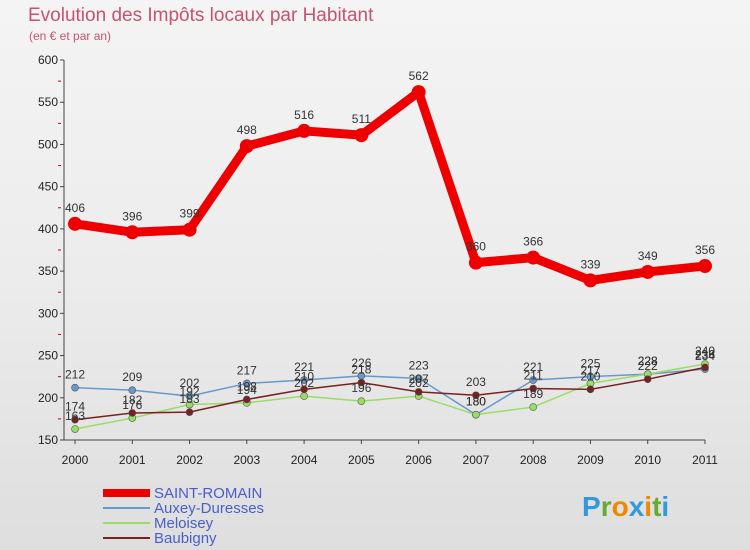 This screenshot has width=750, height=550. Describe the element at coordinates (48, 144) in the screenshot. I see `y-tick-label: 500` at that location.